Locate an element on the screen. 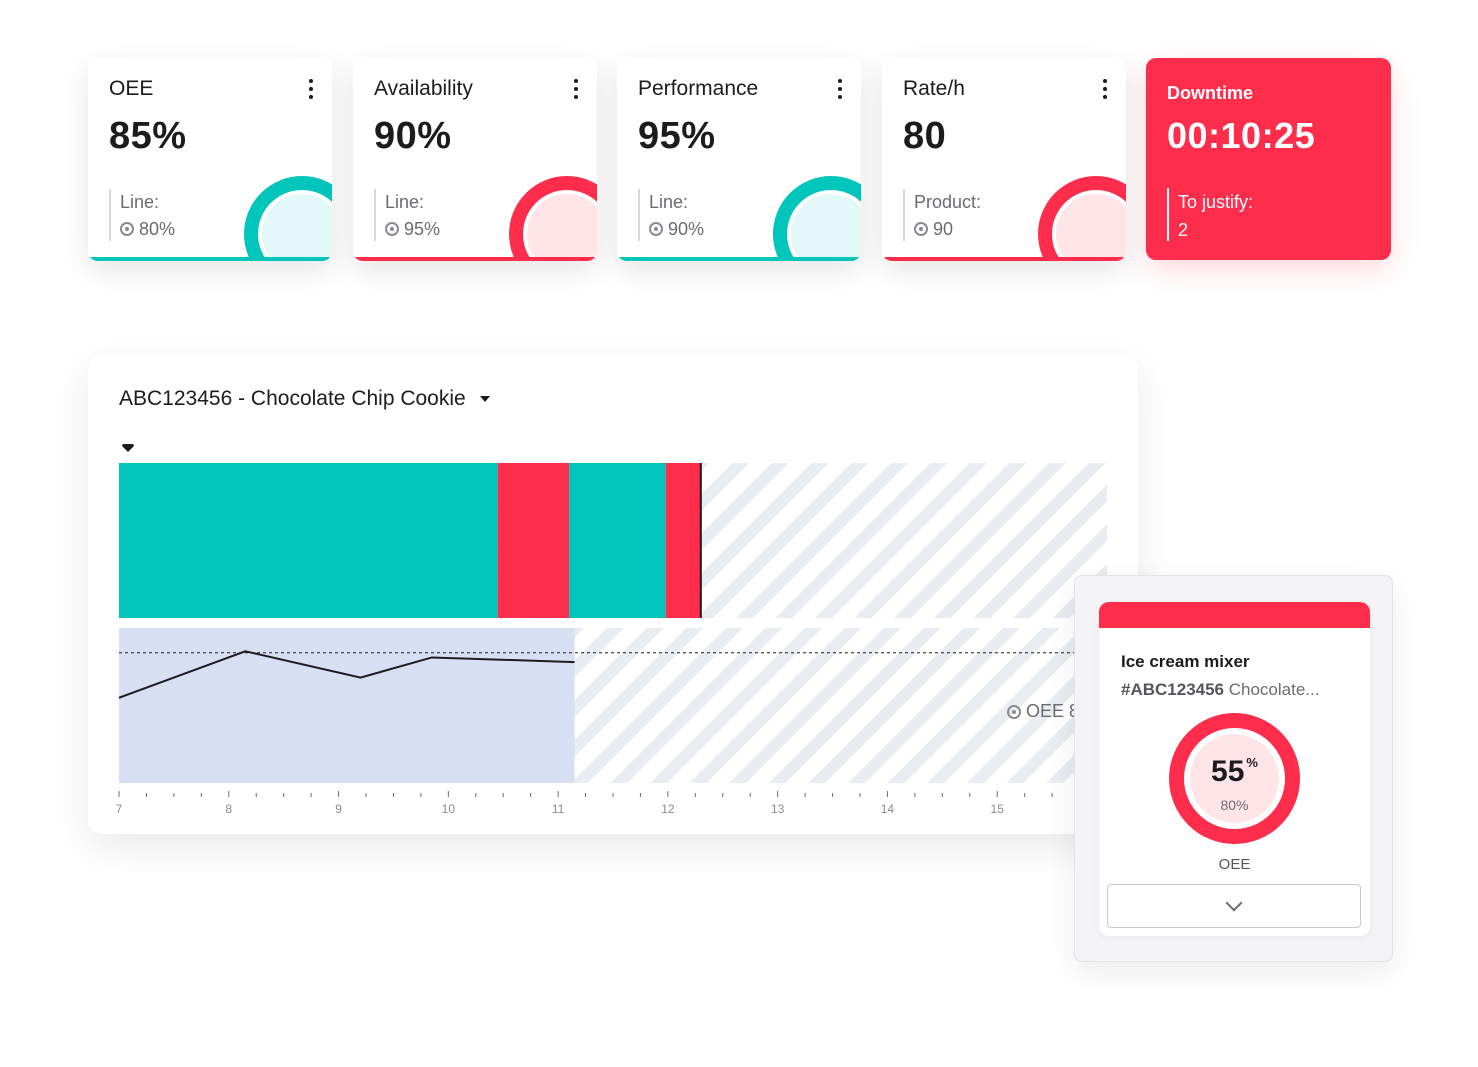  kpi-target-value: 95% is located at coordinates (422, 229).